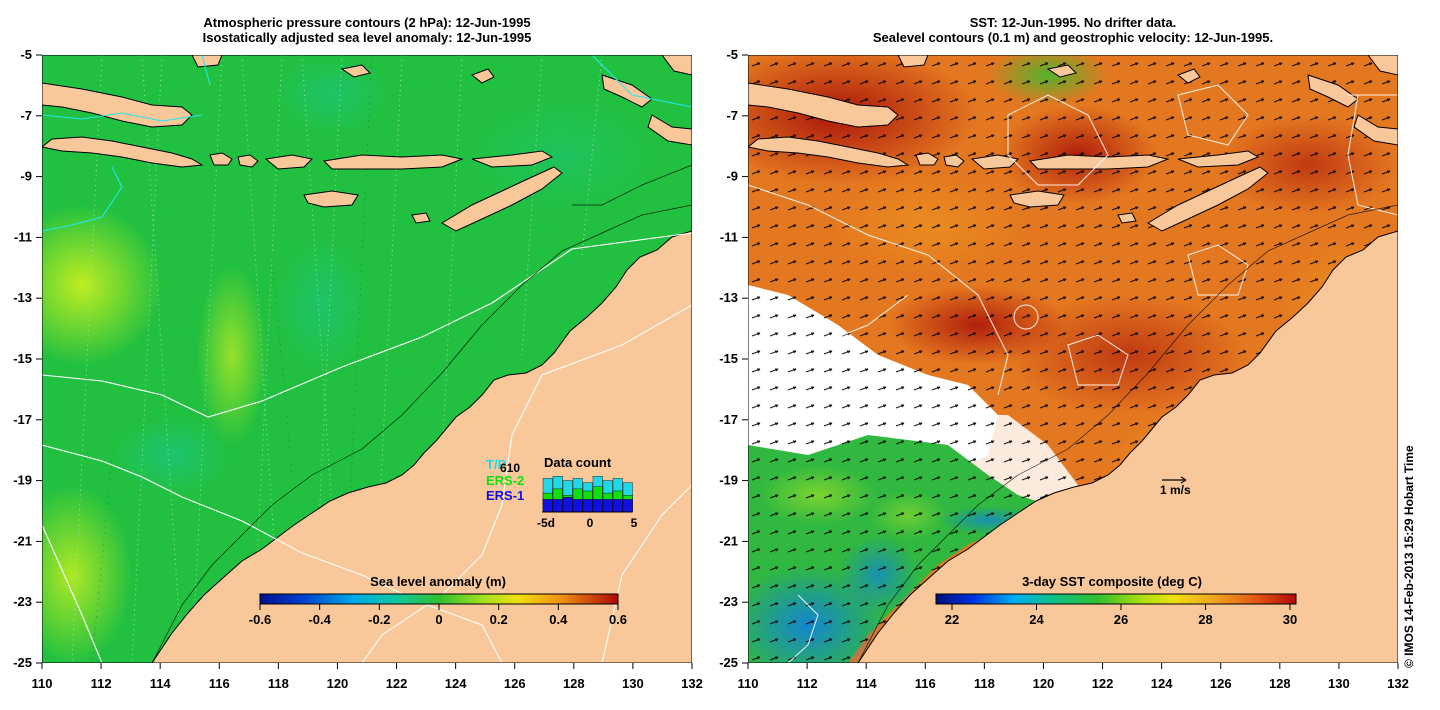 The image size is (1440, 710). Describe the element at coordinates (562, 492) in the screenshot. I see `data-count-inset: Data count T/P 610 ERS-2 ERS-1 -5d 0 5` at that location.